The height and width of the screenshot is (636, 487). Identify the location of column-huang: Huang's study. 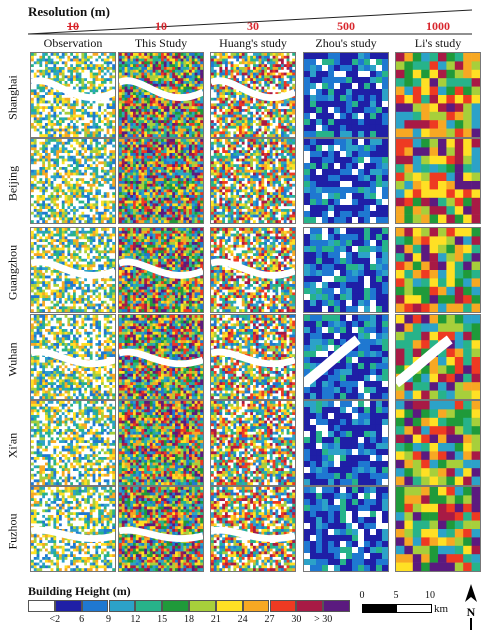
(253, 43).